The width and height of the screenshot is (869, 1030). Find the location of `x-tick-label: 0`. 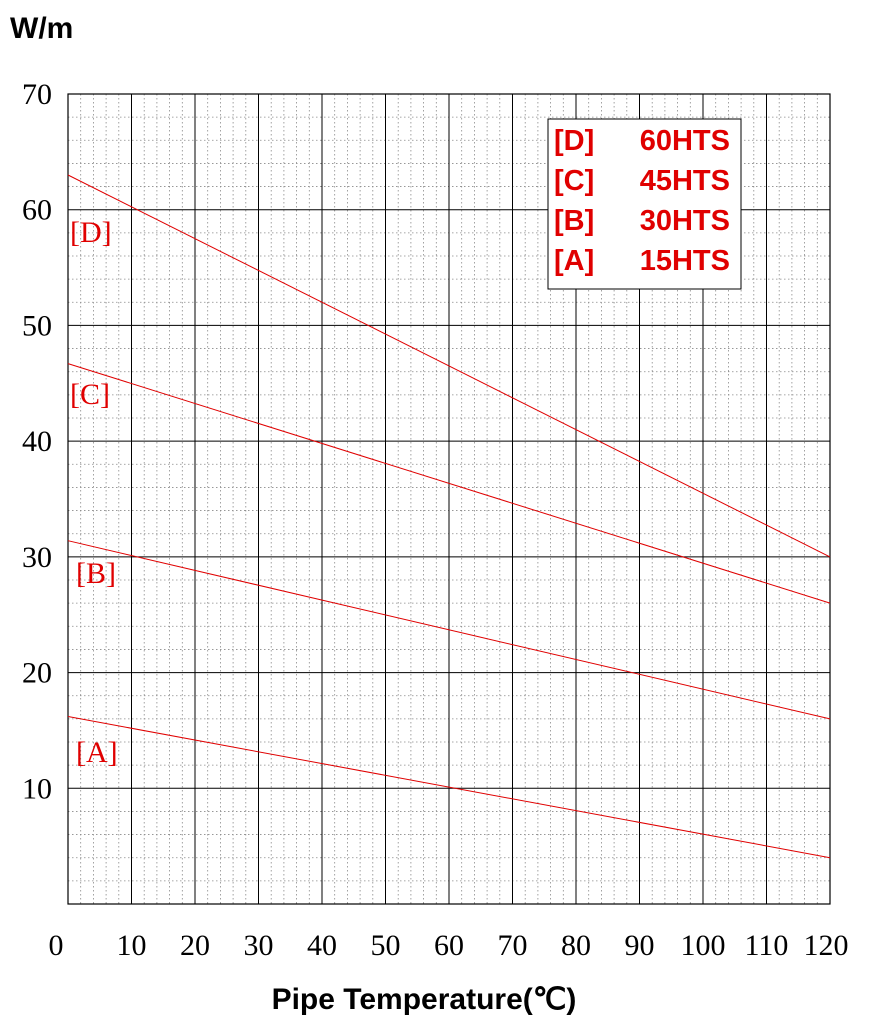

x-tick-label: 0 is located at coordinates (56, 945).